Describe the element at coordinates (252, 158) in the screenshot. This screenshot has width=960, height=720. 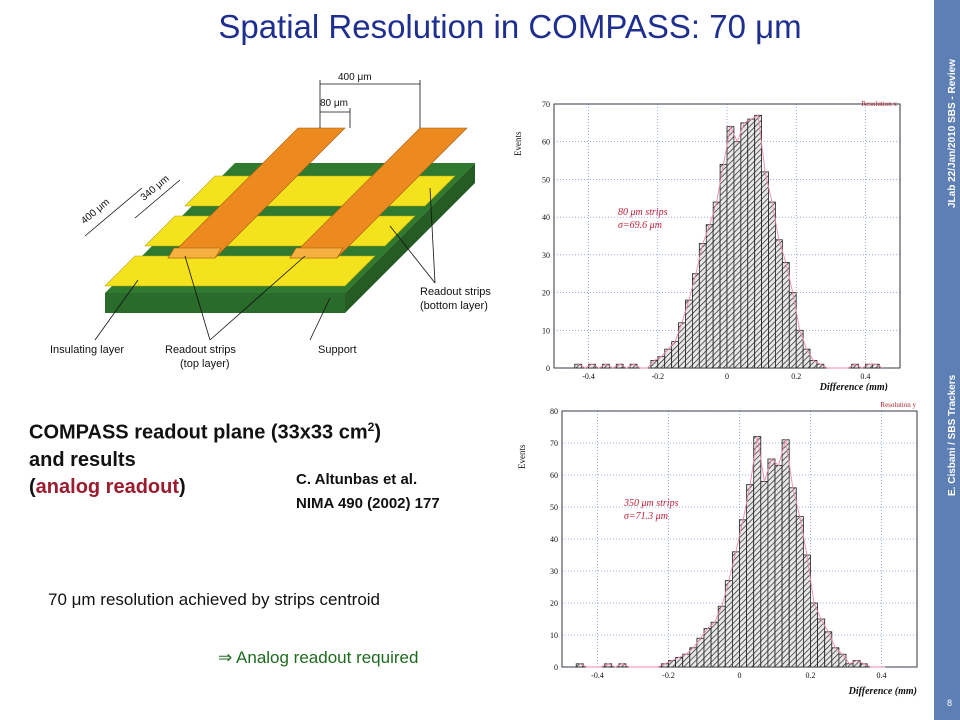
I see `dimension-lines` at that location.